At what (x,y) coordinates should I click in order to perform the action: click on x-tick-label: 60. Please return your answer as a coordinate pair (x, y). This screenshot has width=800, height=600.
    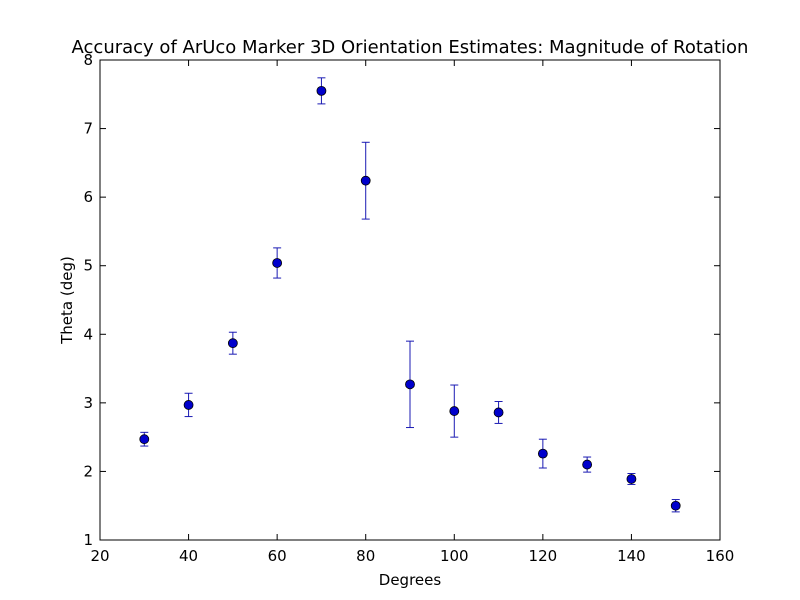
    Looking at the image, I should click on (277, 556).